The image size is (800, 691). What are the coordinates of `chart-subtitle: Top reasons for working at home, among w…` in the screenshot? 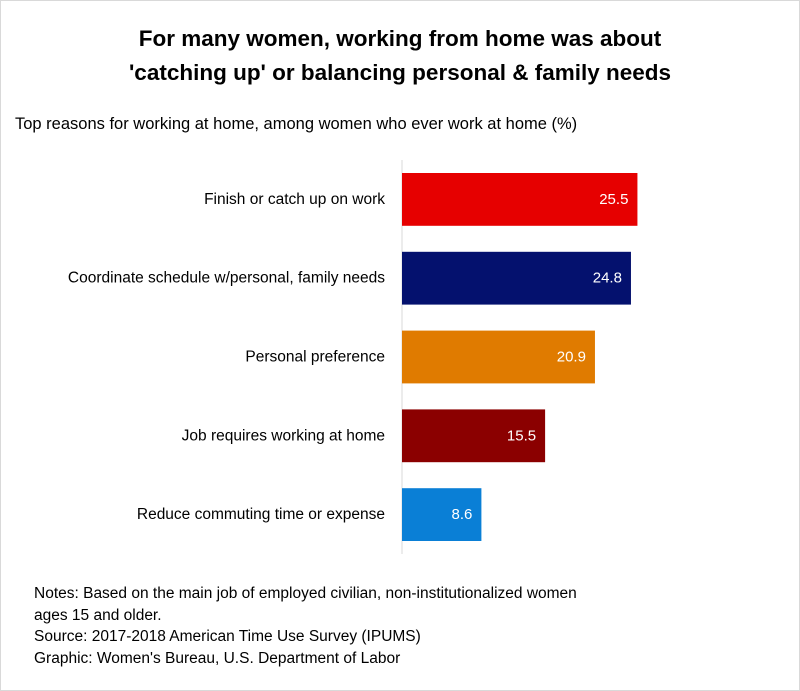 It's located at (296, 124).